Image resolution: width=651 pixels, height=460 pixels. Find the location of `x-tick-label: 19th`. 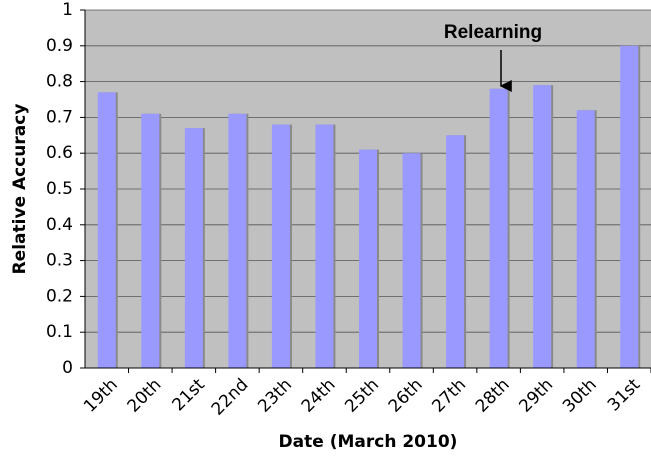

x-tick-label: 19th is located at coordinates (101, 396).